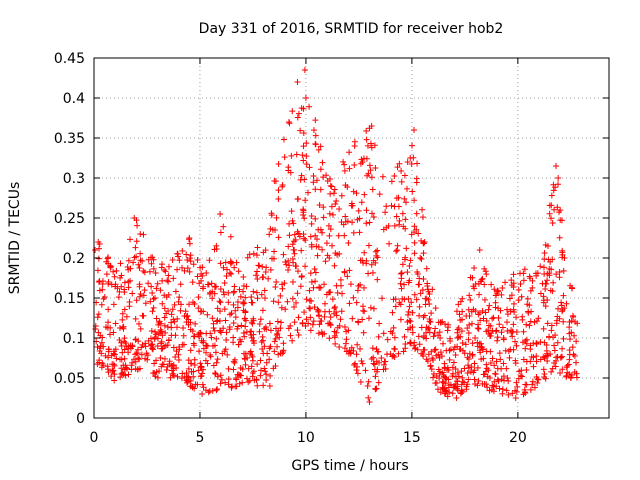 Image resolution: width=640 pixels, height=480 pixels. I want to click on y-tick-label: 0.4, so click(74, 99).